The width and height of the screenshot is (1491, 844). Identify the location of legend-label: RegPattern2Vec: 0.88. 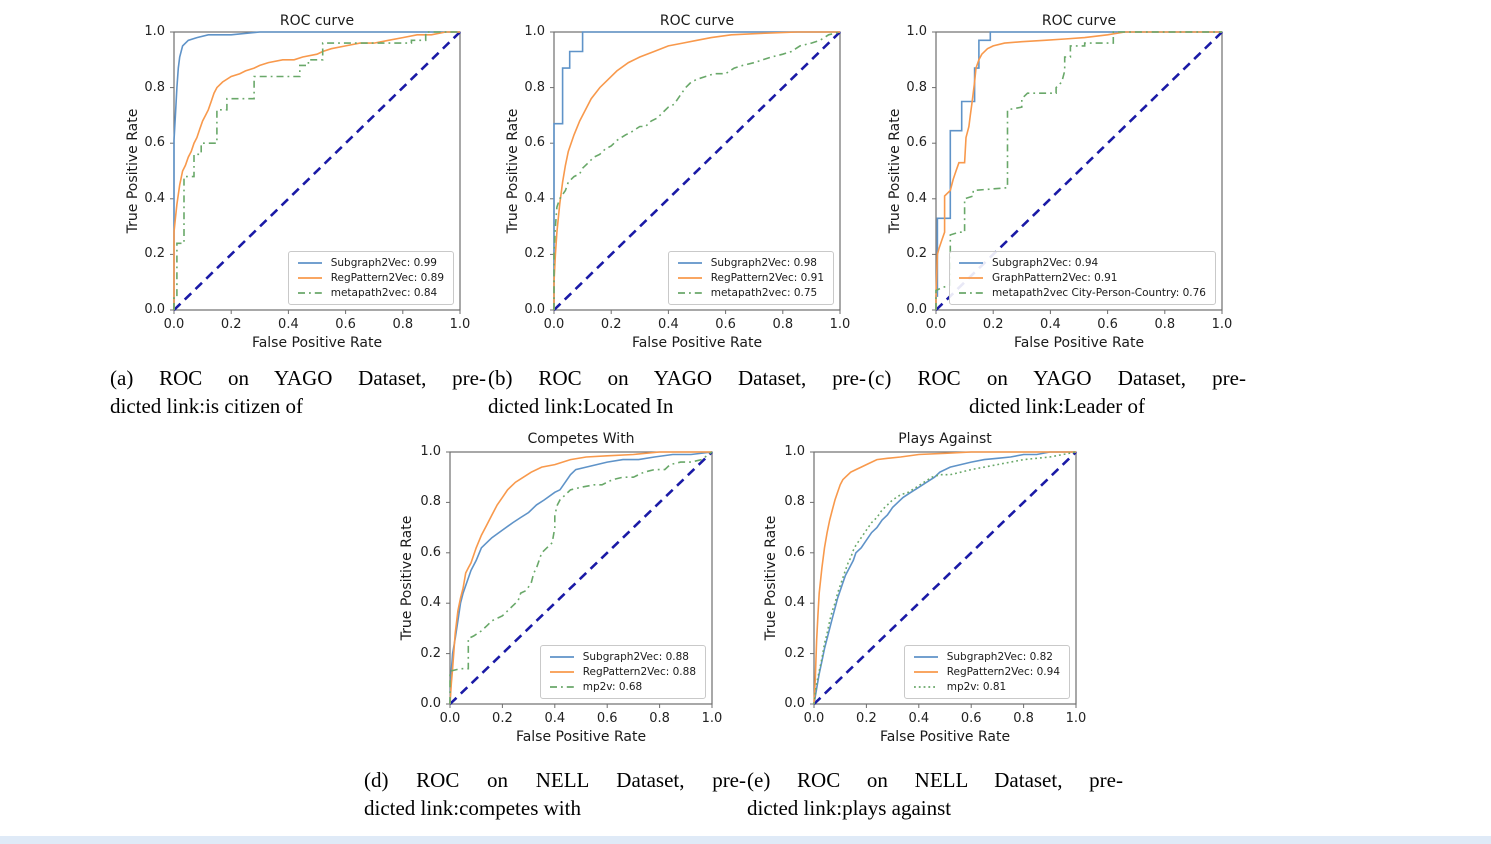
(639, 672).